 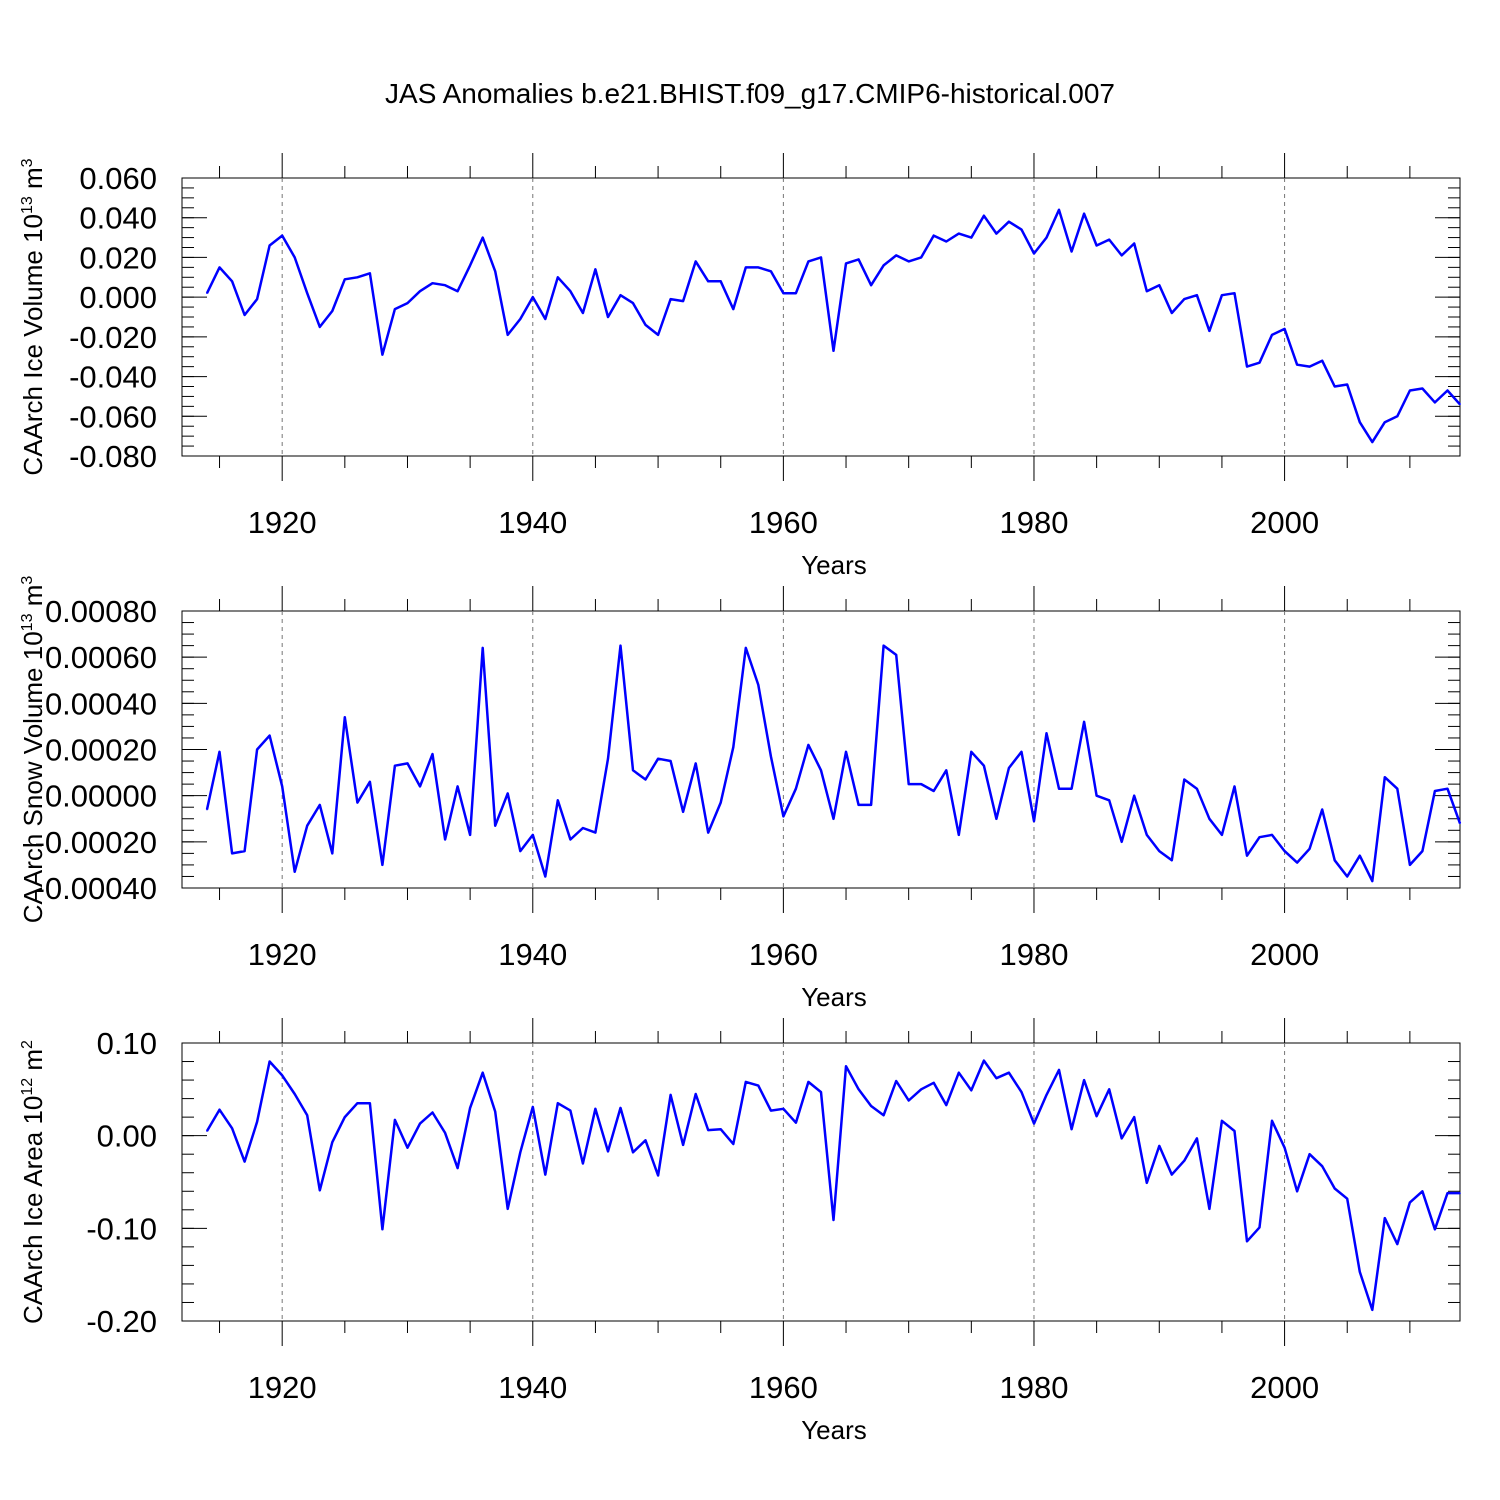 I want to click on y-tick-label: 0.00060, so click(x=101, y=657).